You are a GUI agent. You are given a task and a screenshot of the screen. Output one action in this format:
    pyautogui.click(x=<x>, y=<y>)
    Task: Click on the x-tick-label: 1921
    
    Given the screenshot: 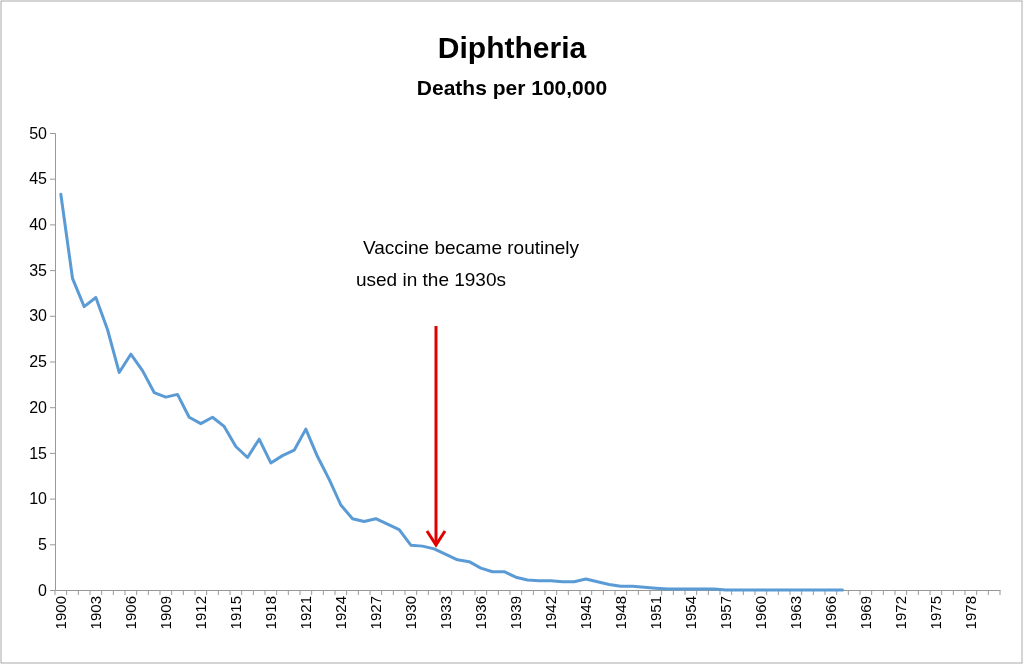 What is the action you would take?
    pyautogui.click(x=306, y=613)
    